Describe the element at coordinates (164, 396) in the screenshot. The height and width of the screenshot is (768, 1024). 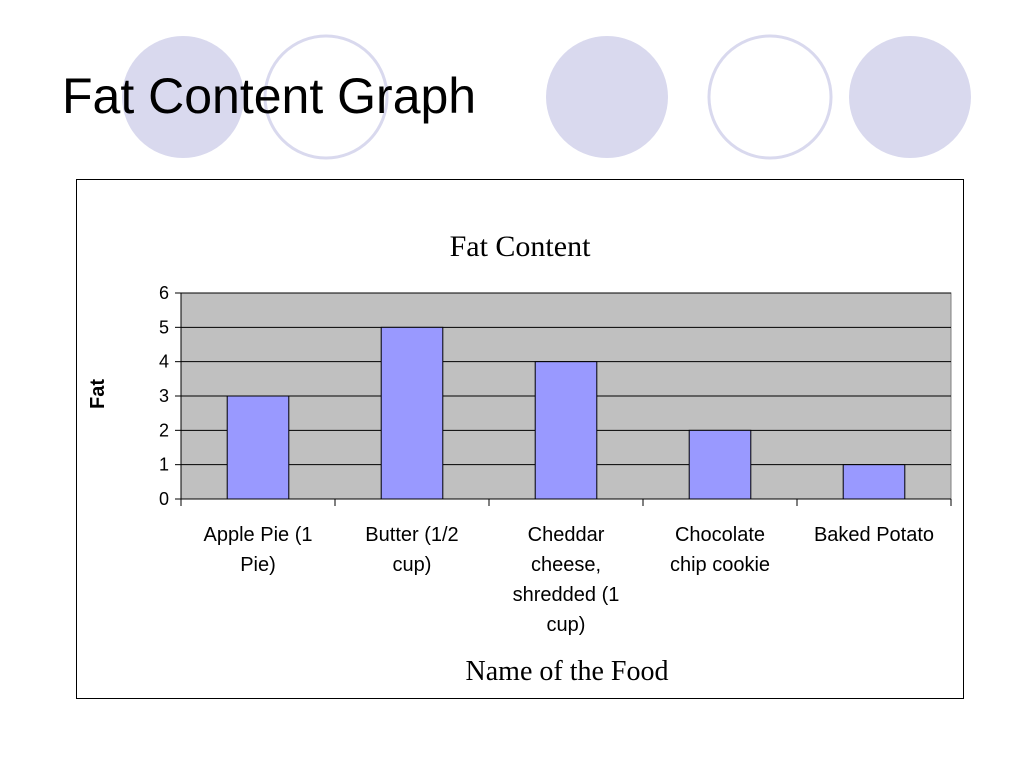
I see `y-tick-label: 3` at that location.